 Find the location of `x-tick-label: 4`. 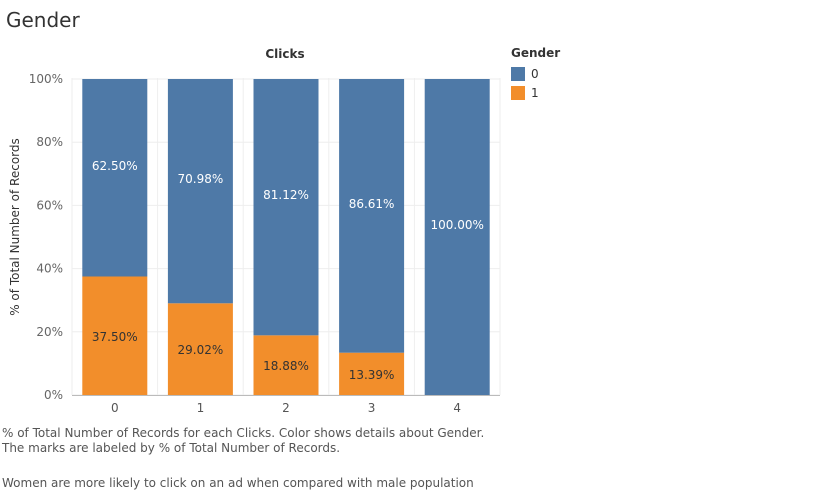

x-tick-label: 4 is located at coordinates (457, 408).